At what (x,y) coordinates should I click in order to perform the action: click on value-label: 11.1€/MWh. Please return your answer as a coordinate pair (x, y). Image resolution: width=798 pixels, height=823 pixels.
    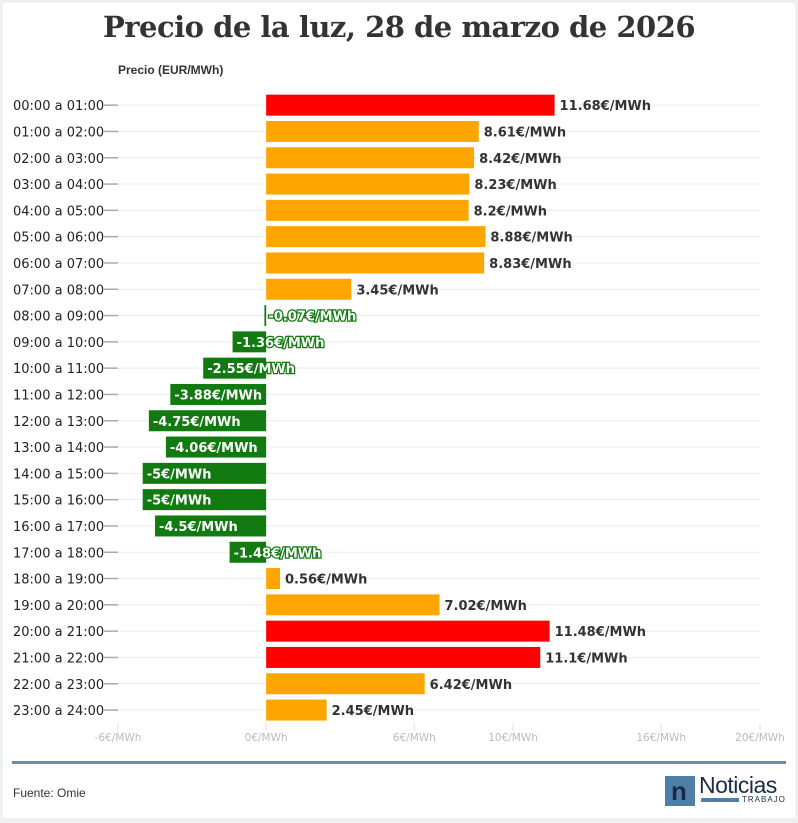
    Looking at the image, I should click on (586, 658).